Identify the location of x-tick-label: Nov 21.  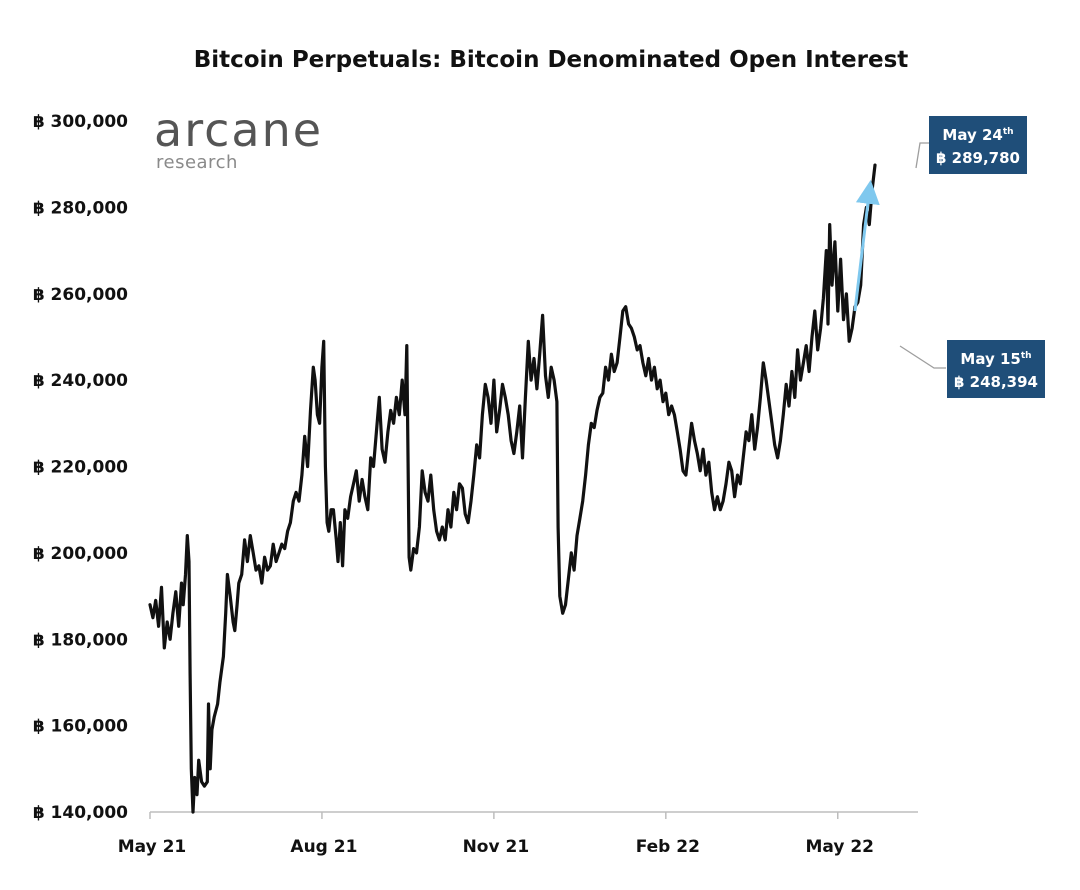
(496, 847).